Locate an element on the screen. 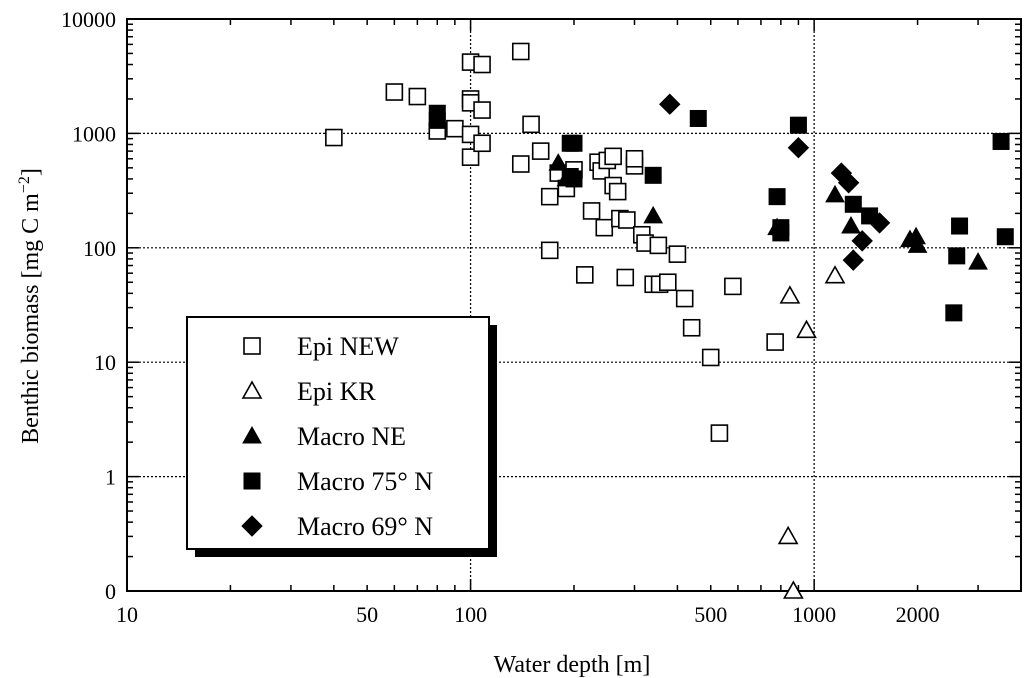  x-tick-label: 1000 is located at coordinates (814, 614).